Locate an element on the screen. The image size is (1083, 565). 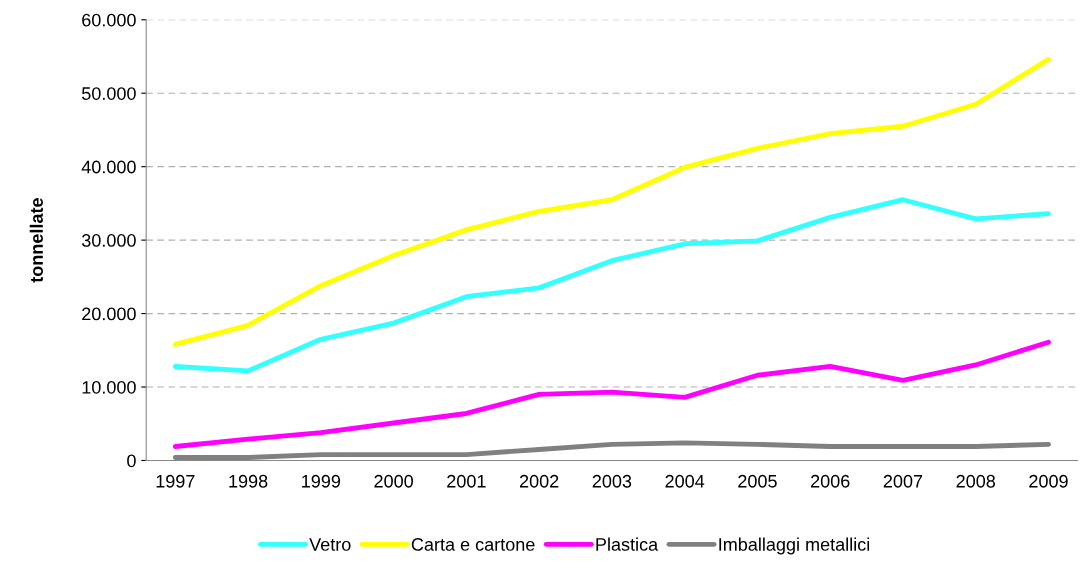
y-tick-label: 40.000 is located at coordinates (108, 167).